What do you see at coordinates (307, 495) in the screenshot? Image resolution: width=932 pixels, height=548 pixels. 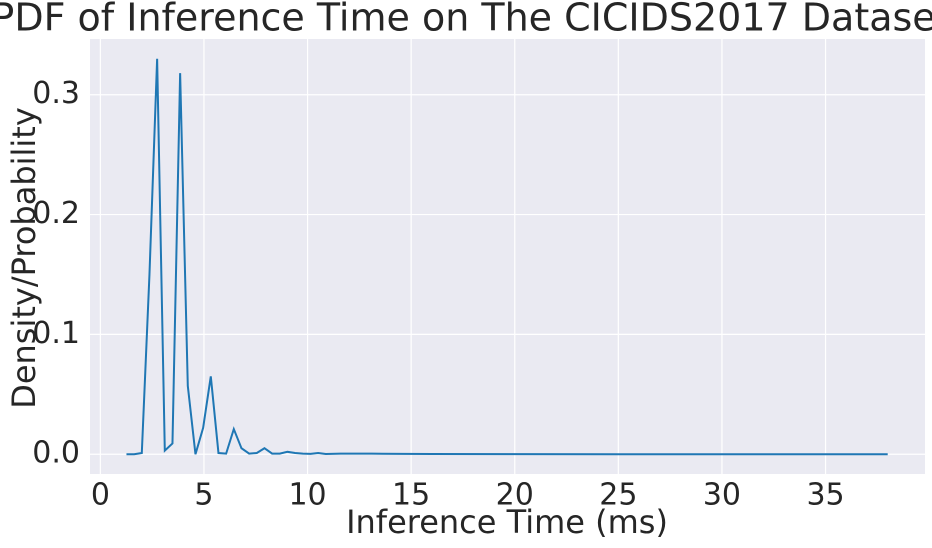 I see `x-tick-label: 10` at bounding box center [307, 495].